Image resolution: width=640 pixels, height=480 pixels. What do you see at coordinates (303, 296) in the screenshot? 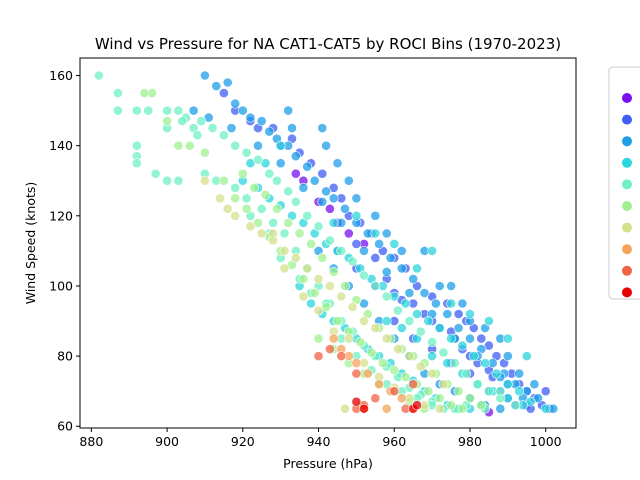
I see `scatter-point-s6-p24` at bounding box center [303, 296].